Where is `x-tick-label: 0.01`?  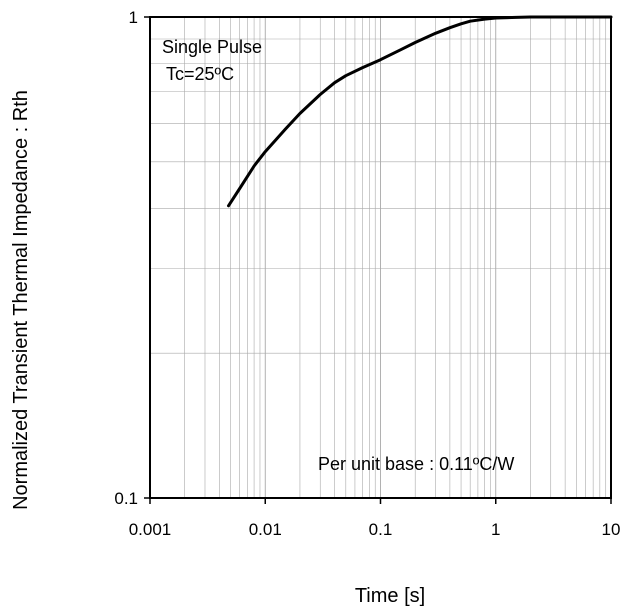 x-tick-label: 0.01 is located at coordinates (265, 529).